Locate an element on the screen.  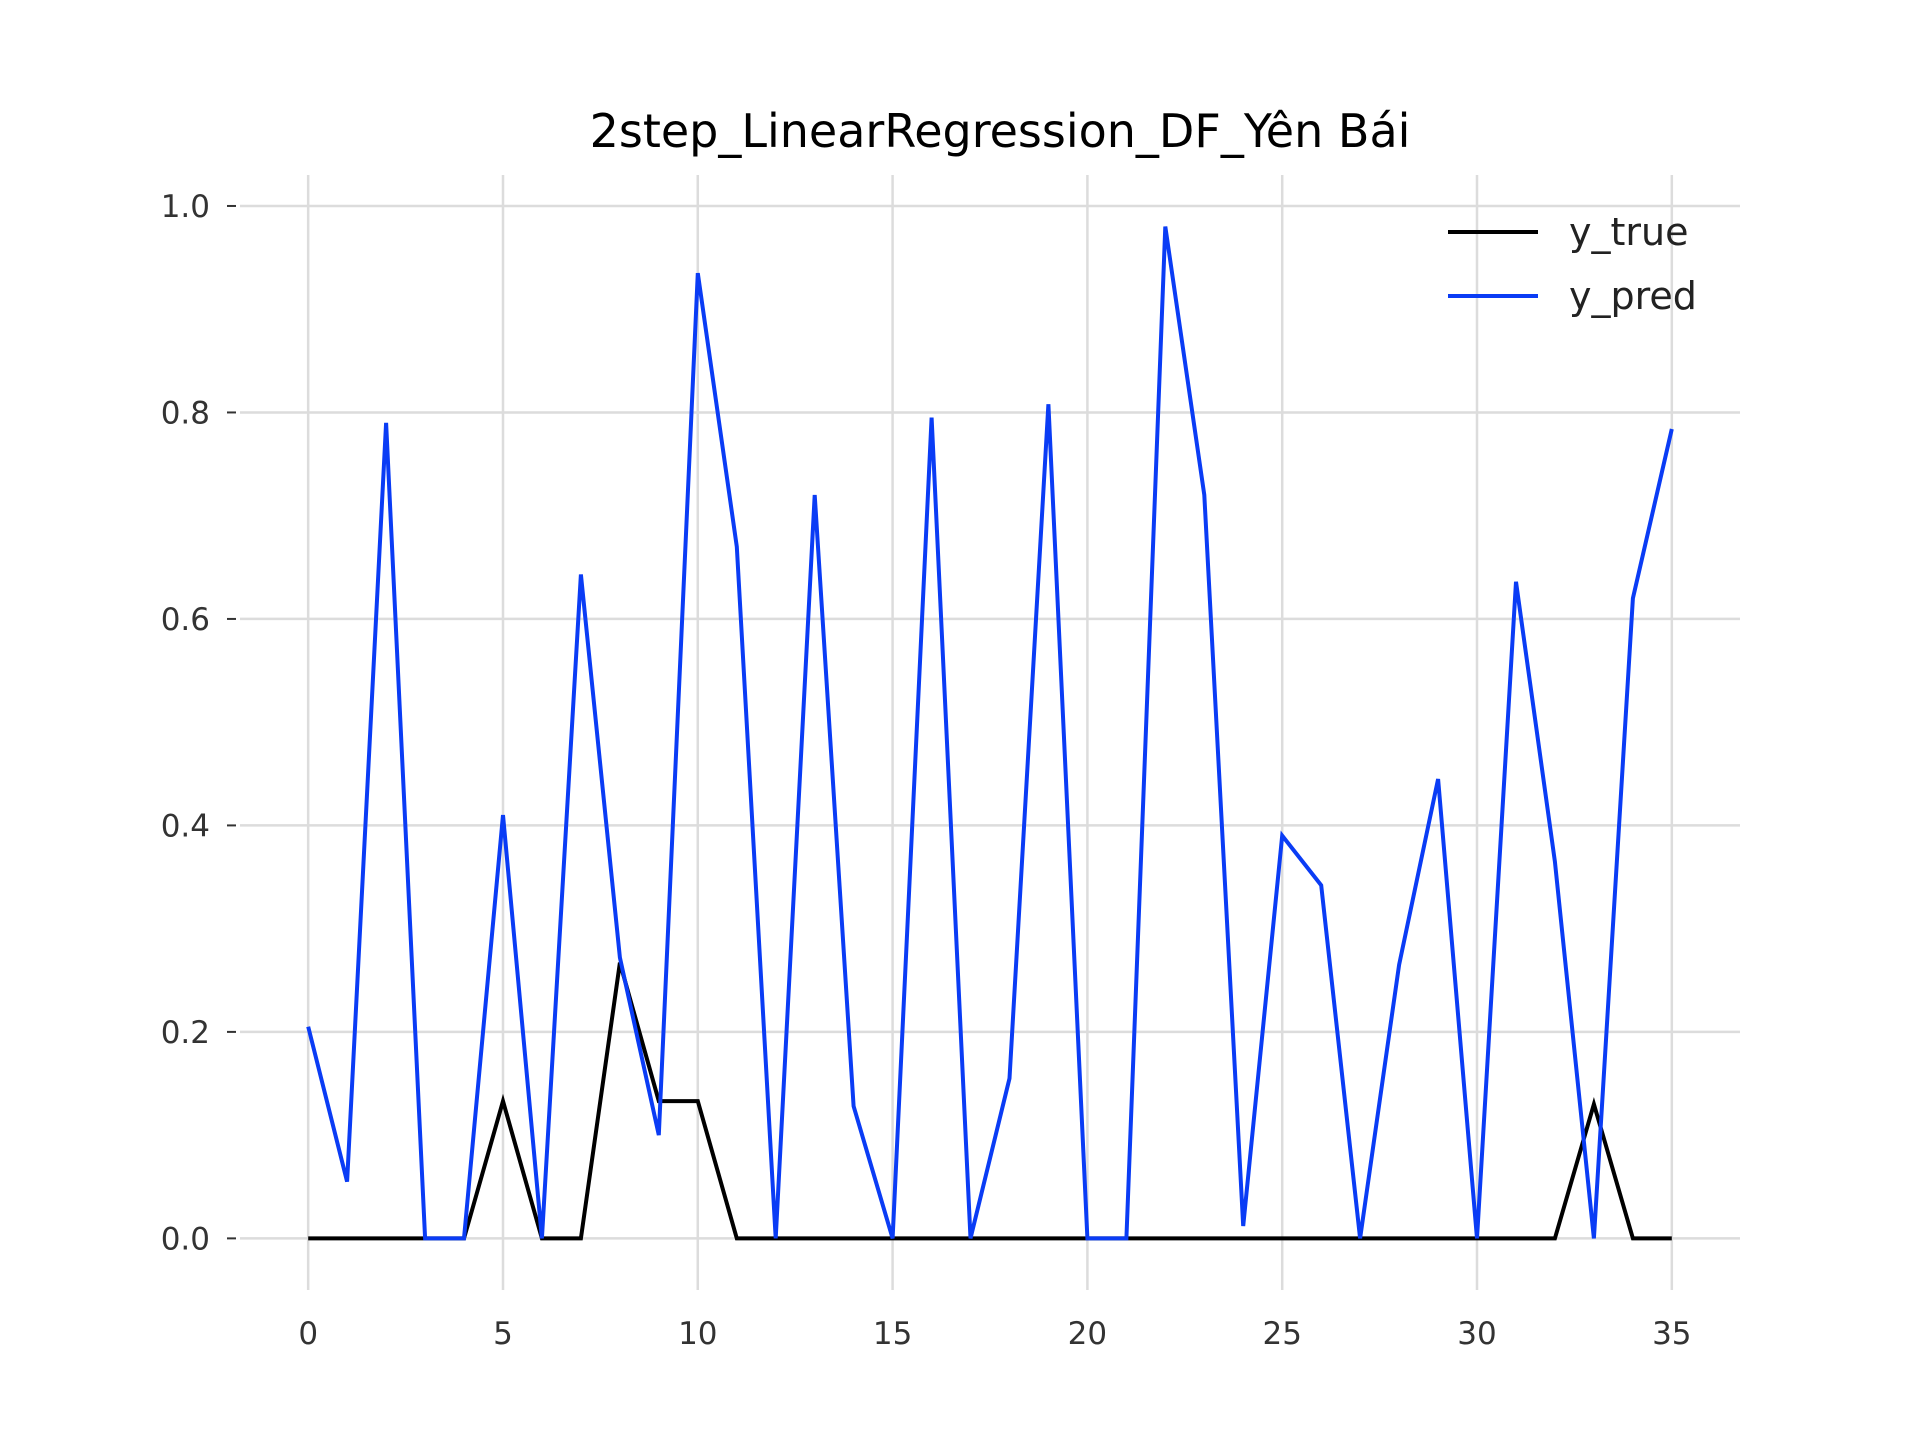
x-tick-label: 5 is located at coordinates (503, 1334).